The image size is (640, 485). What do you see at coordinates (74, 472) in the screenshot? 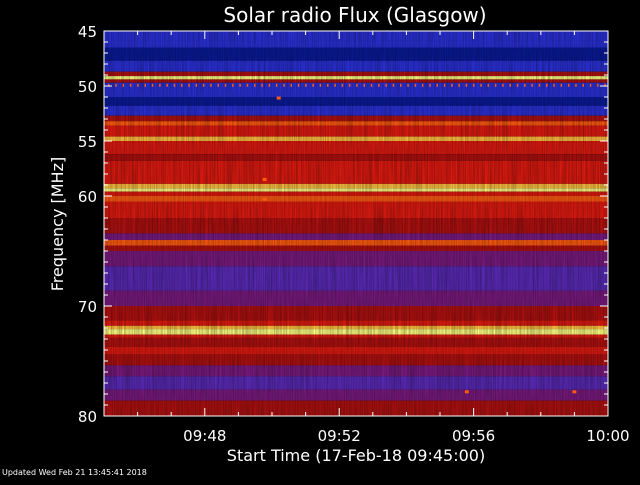
I see `updated-timestamp: Updated Wed Feb 21 13:45:41 2018` at bounding box center [74, 472].